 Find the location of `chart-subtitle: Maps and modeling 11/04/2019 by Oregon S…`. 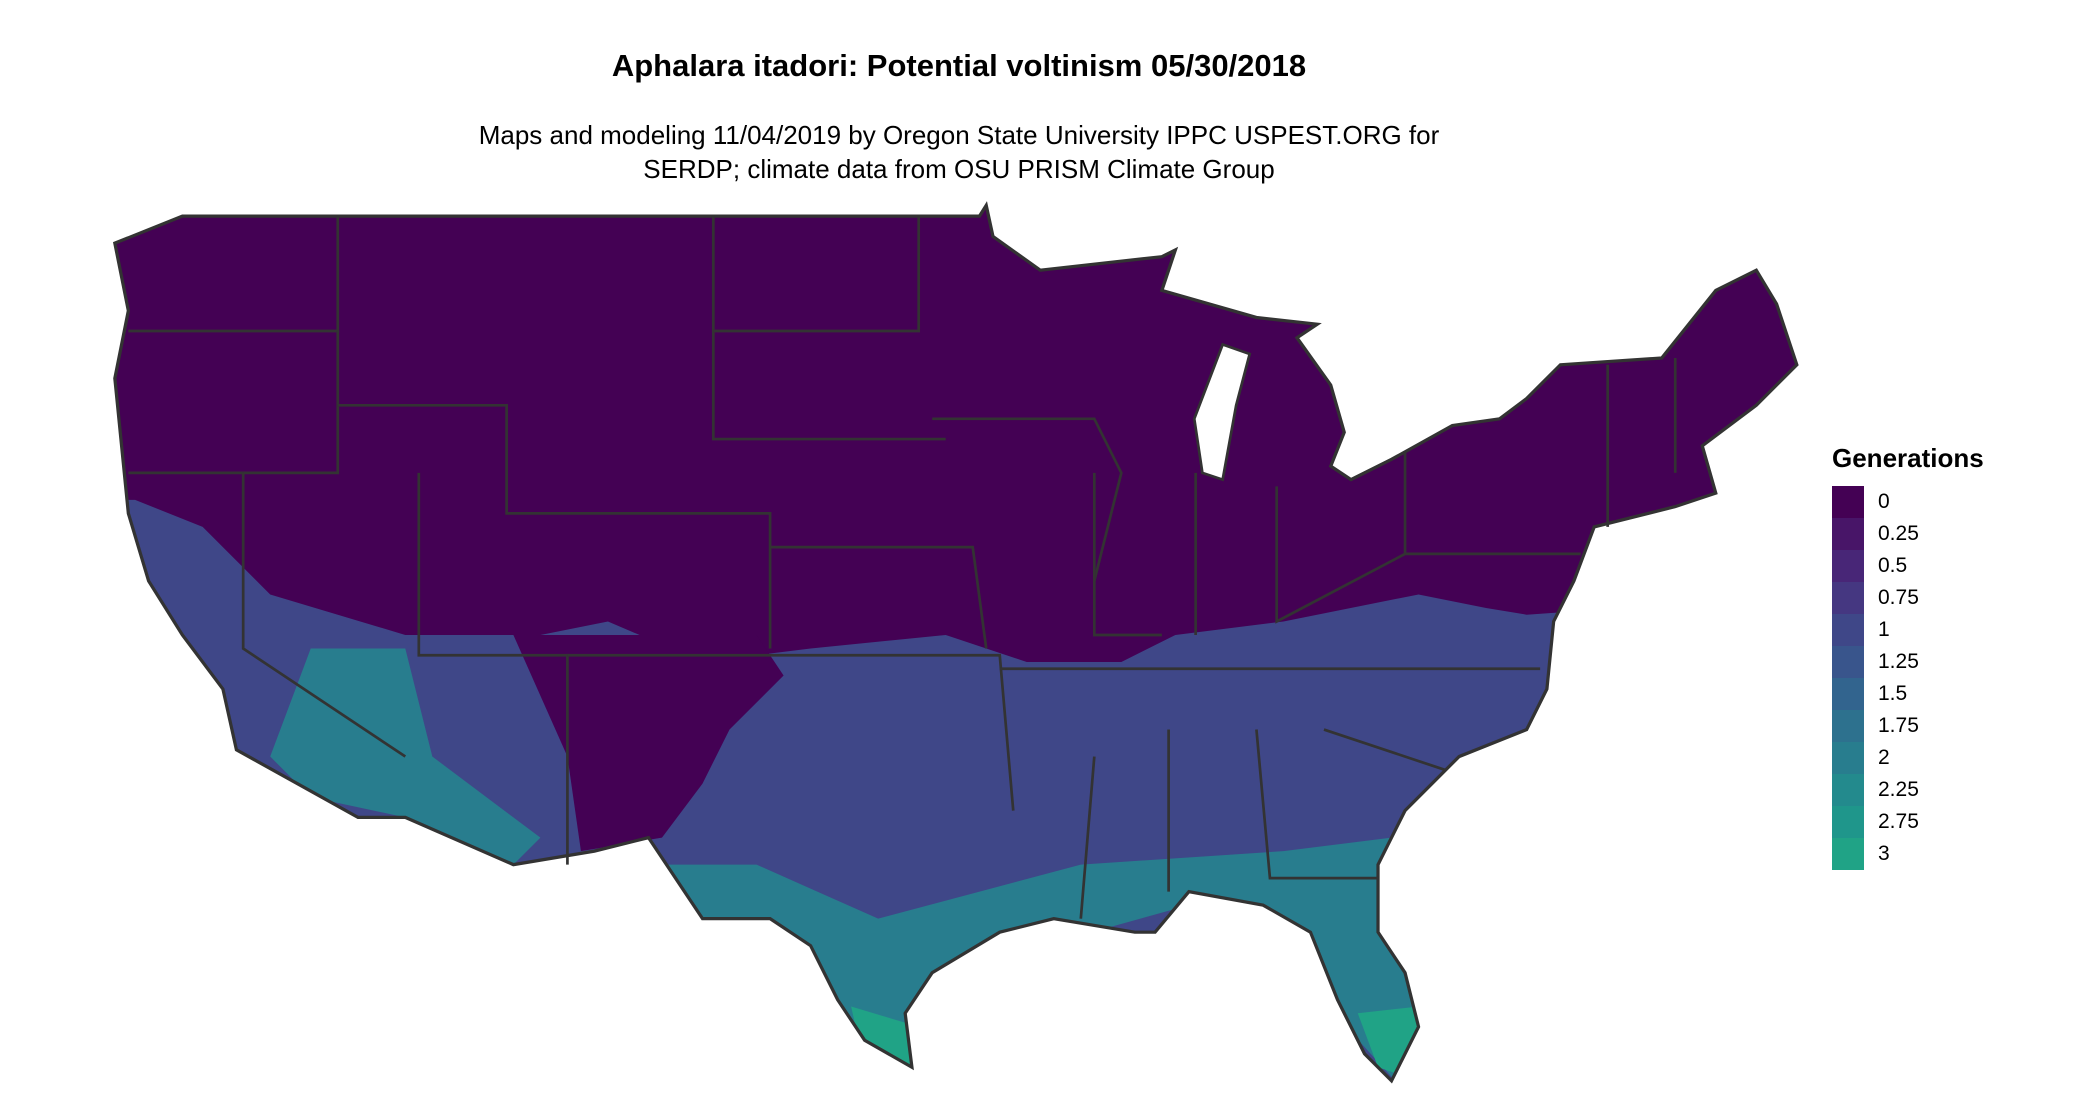

chart-subtitle: Maps and modeling 11/04/2019 by Oregon S… is located at coordinates (959, 152).